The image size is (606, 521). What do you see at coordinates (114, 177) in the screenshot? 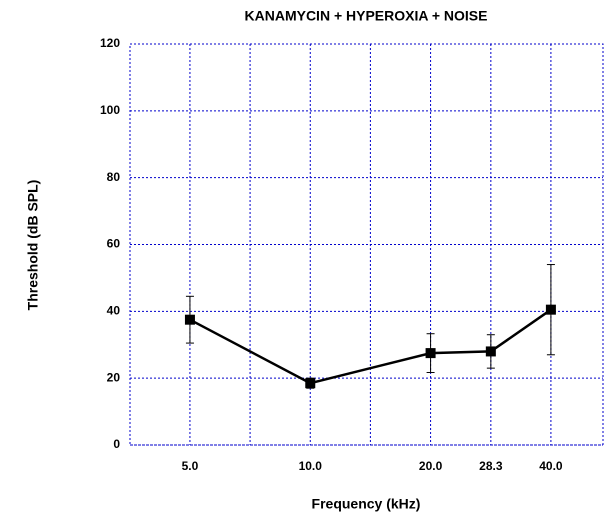
I see `y-tick-label: 80` at bounding box center [114, 177].